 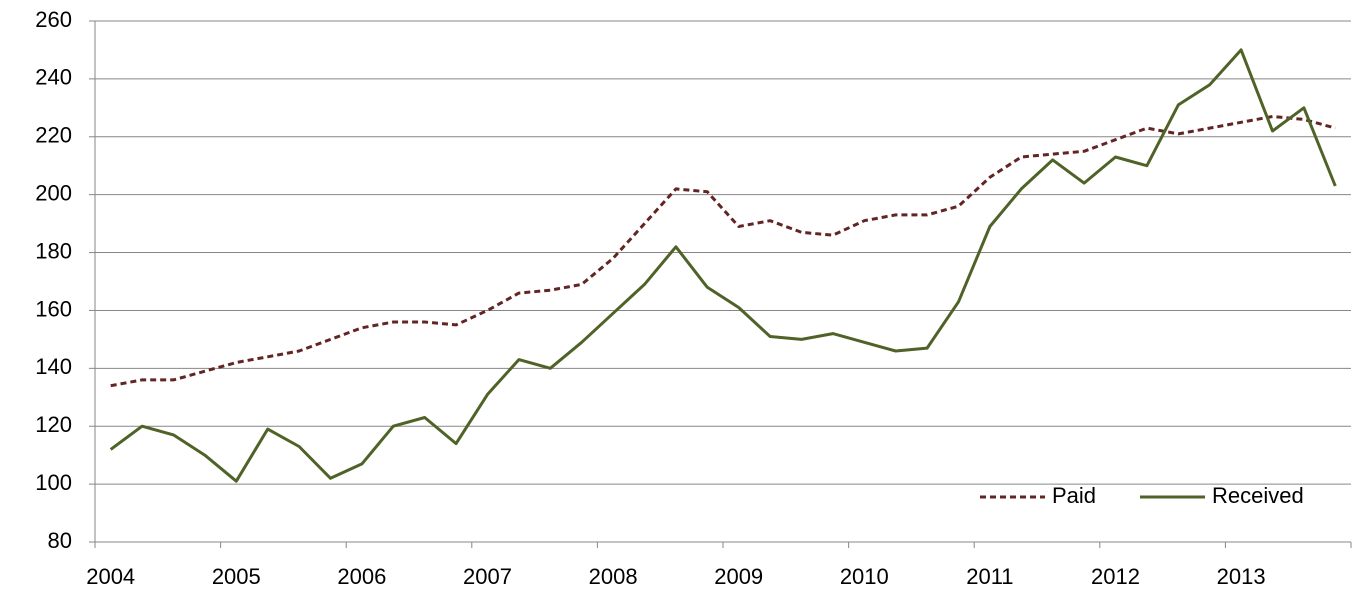 What do you see at coordinates (361, 576) in the screenshot?
I see `x-tick-label: 2006` at bounding box center [361, 576].